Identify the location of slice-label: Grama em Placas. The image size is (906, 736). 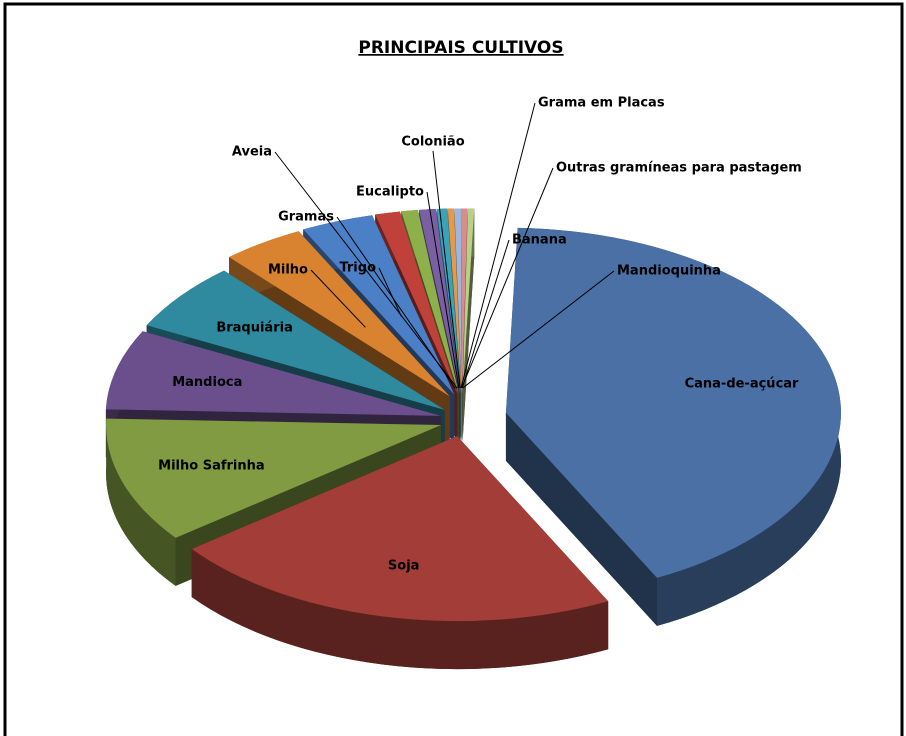
(601, 103).